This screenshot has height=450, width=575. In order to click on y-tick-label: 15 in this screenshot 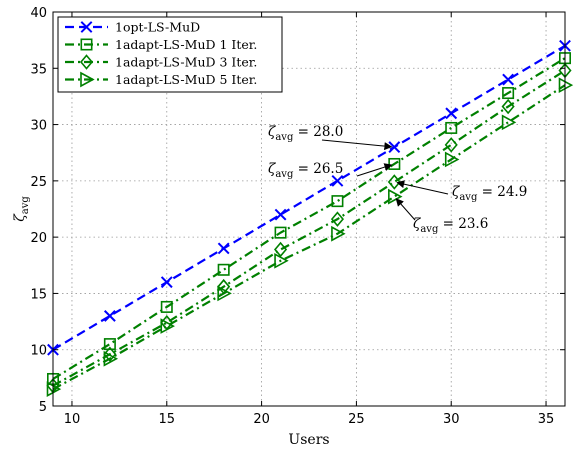, I will do `click(38, 294)`.